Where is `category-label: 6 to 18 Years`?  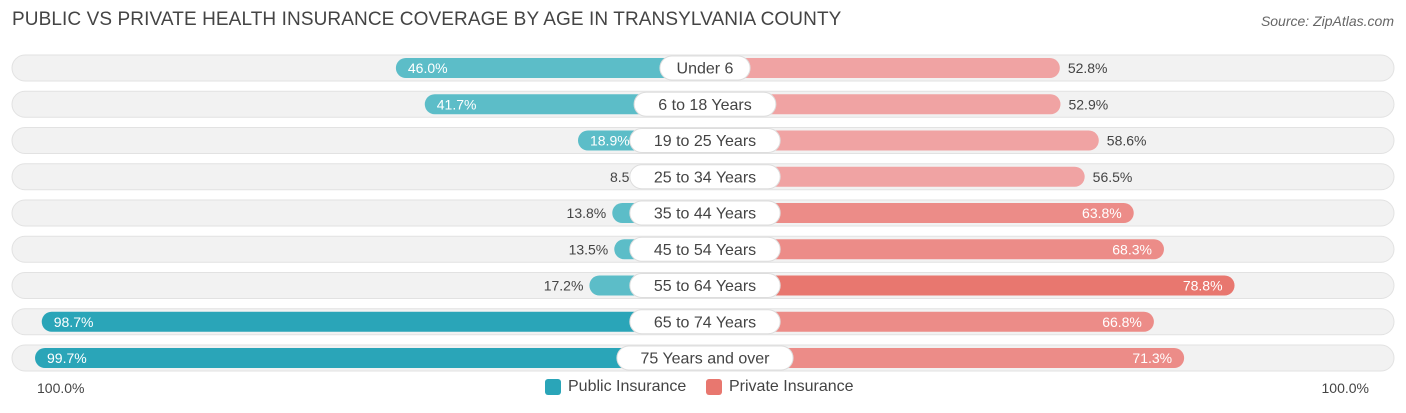
category-label: 6 to 18 Years is located at coordinates (704, 105).